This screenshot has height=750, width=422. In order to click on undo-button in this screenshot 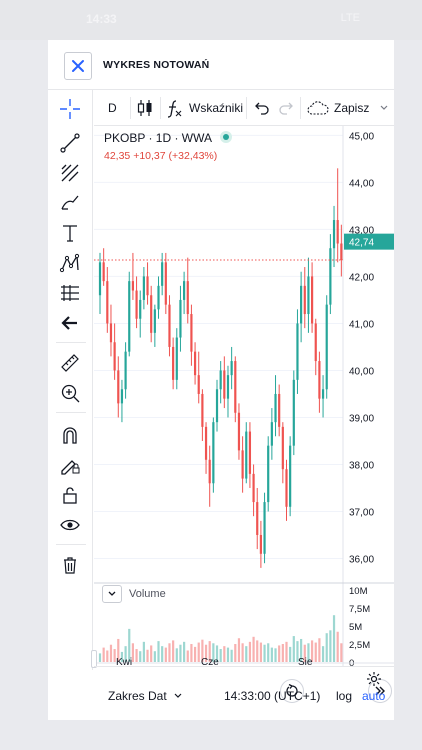, I will do `click(262, 108)`.